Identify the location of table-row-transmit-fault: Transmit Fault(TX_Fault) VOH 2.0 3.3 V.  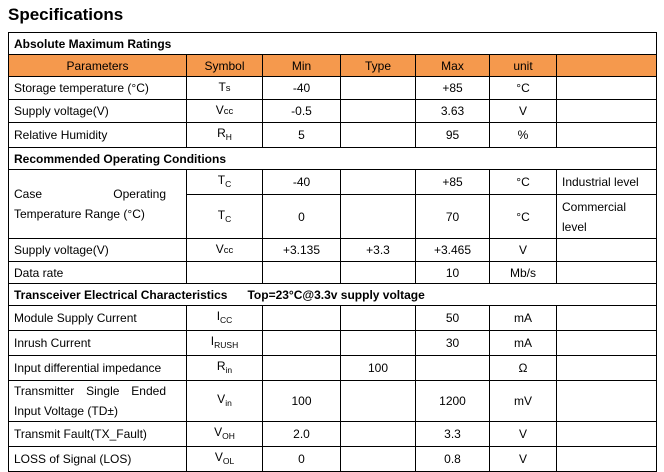
(333, 434).